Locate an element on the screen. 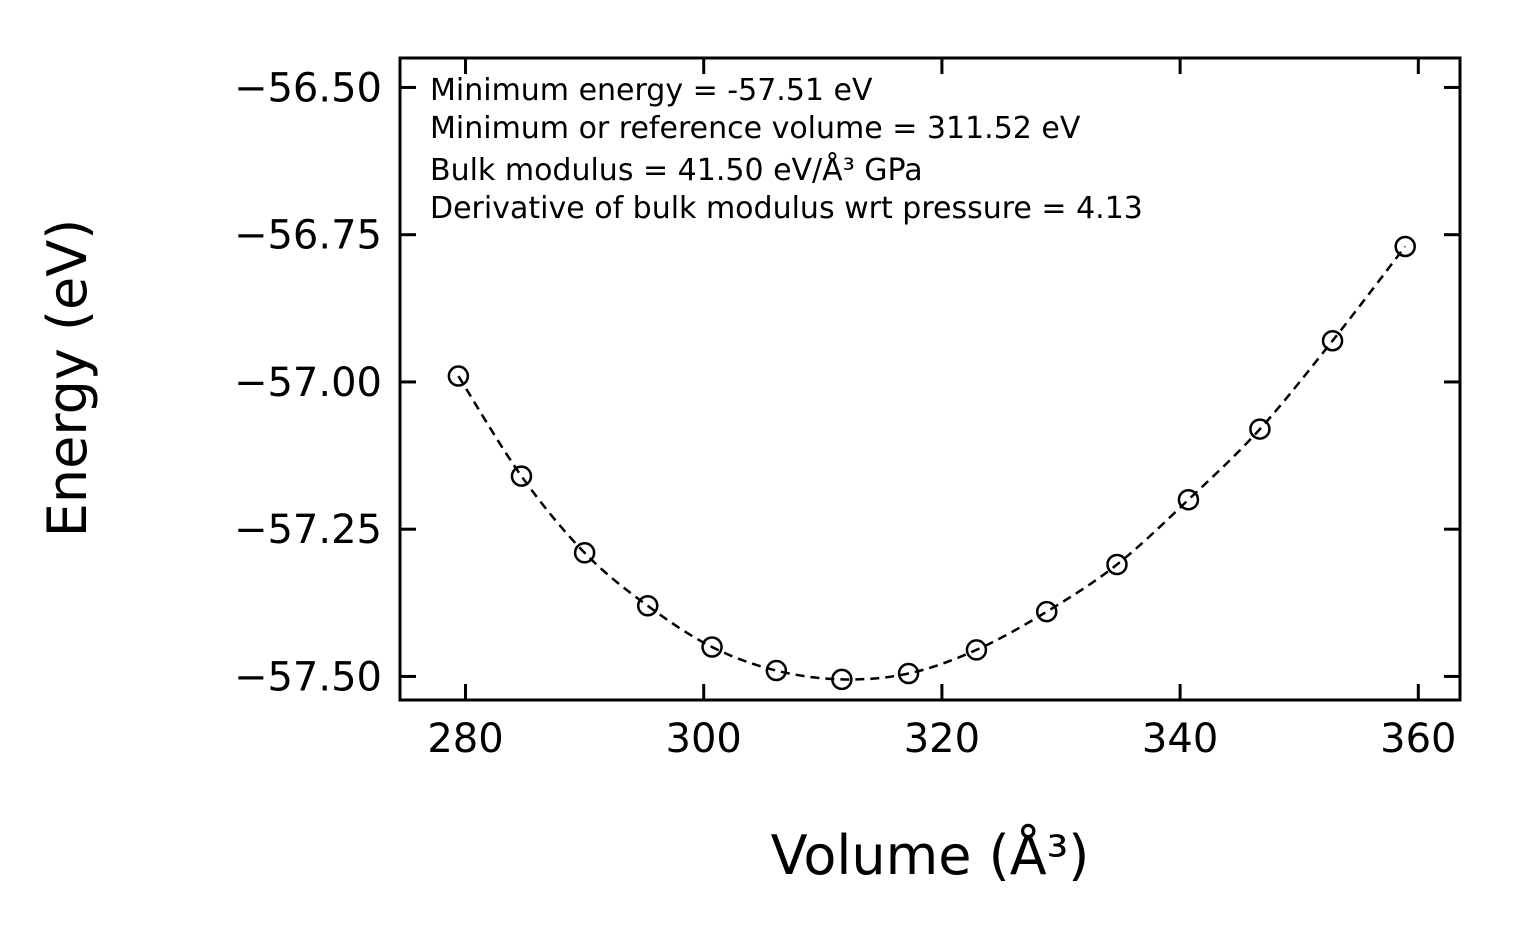 The image size is (1536, 943). x-axis-label: Volume (Å³) is located at coordinates (930, 855).